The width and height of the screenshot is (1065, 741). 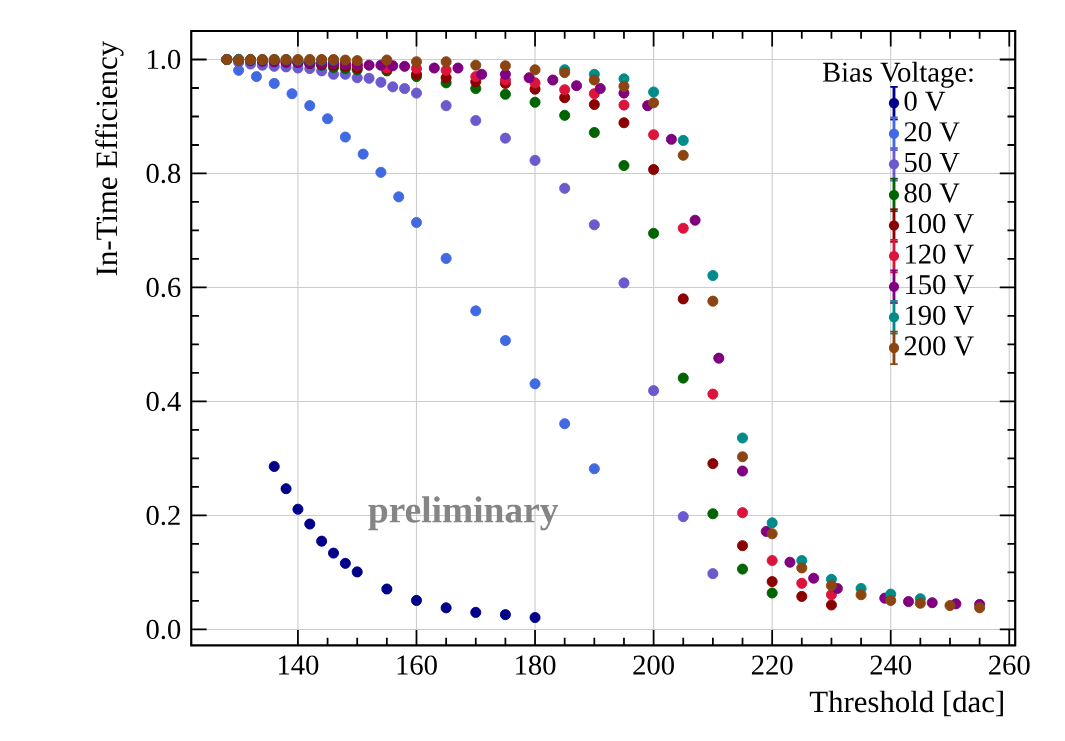 I want to click on legend-label: 20 V, so click(x=932, y=131).